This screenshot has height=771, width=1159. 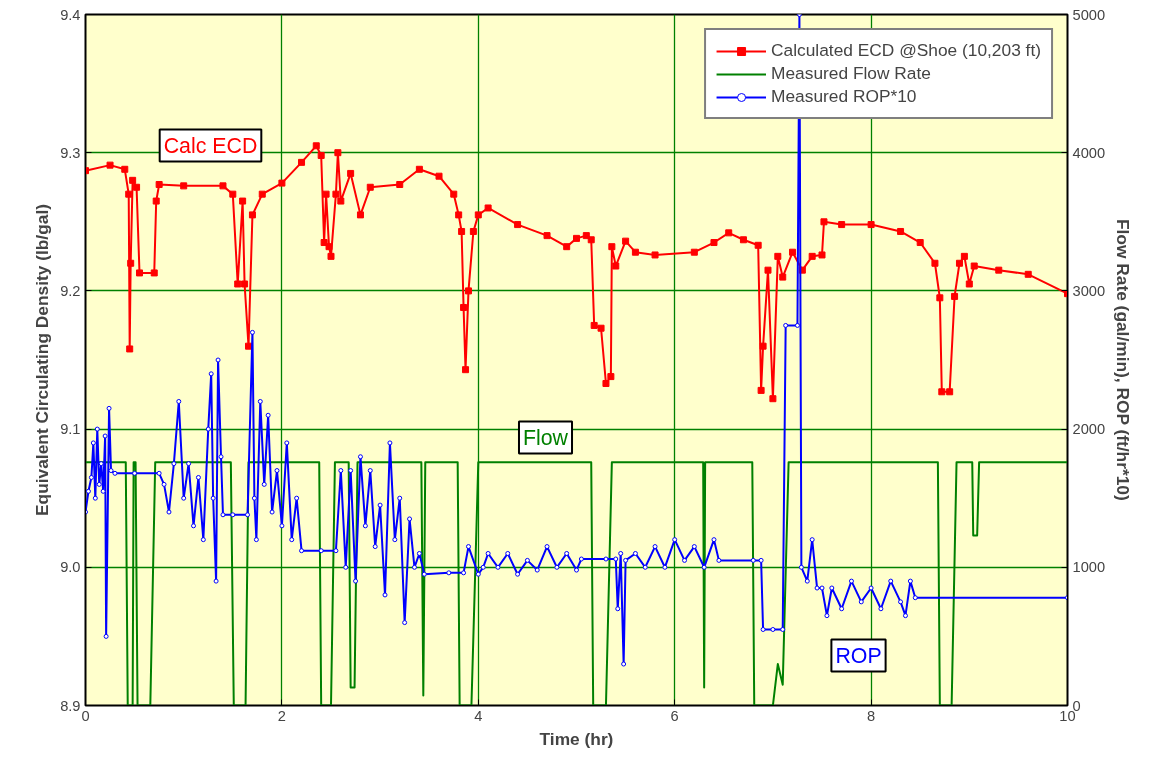 I want to click on x-tick-label: 2, so click(x=281, y=715).